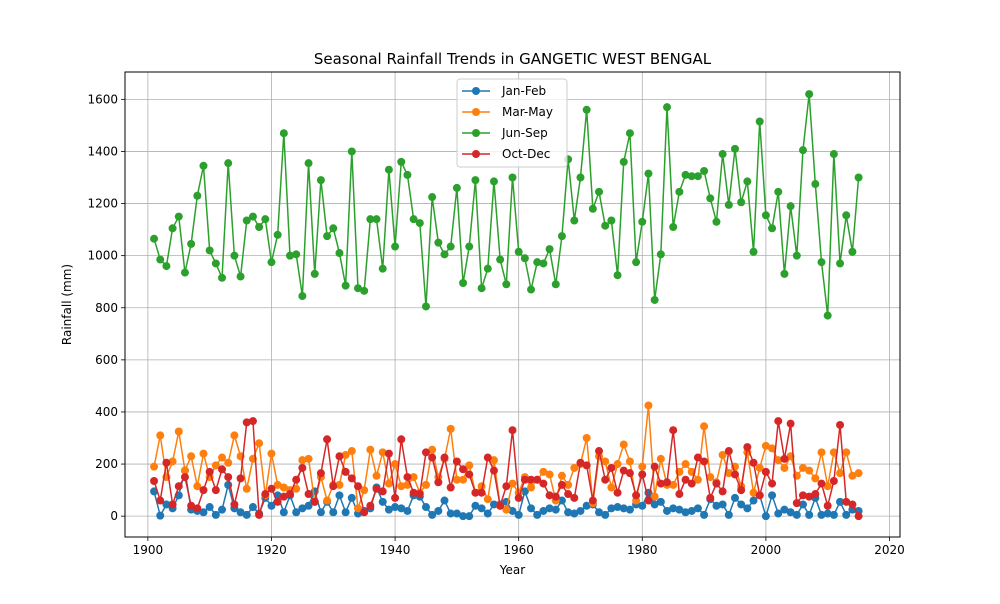  I want to click on y-tick-label: 200, so click(106, 464).